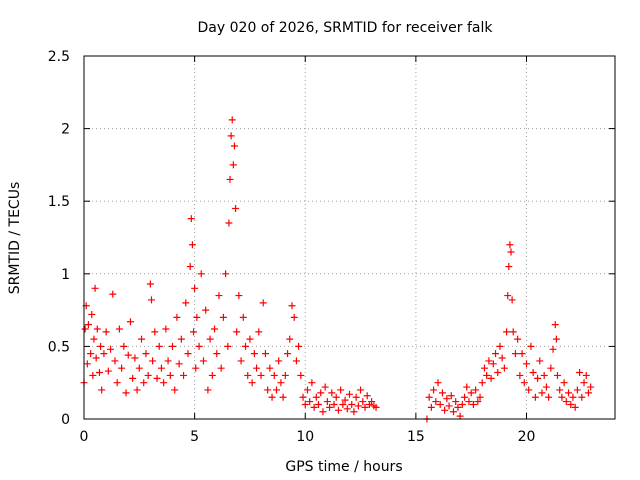 The image size is (640, 480). Describe the element at coordinates (65, 130) in the screenshot. I see `y-tick-label: 2` at that location.